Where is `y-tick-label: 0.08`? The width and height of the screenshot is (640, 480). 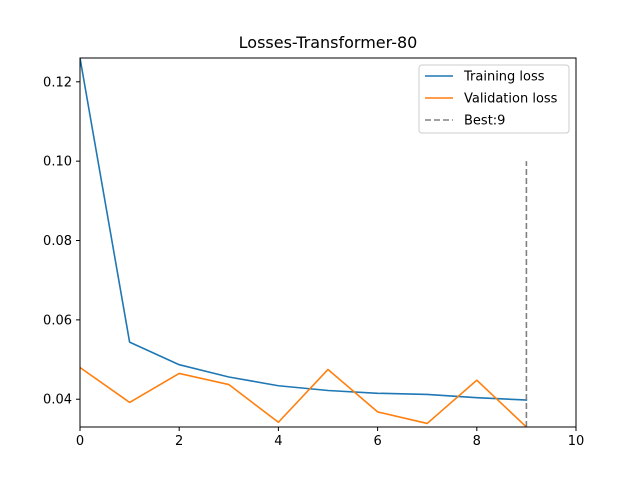 y-tick-label: 0.08 is located at coordinates (57, 241).